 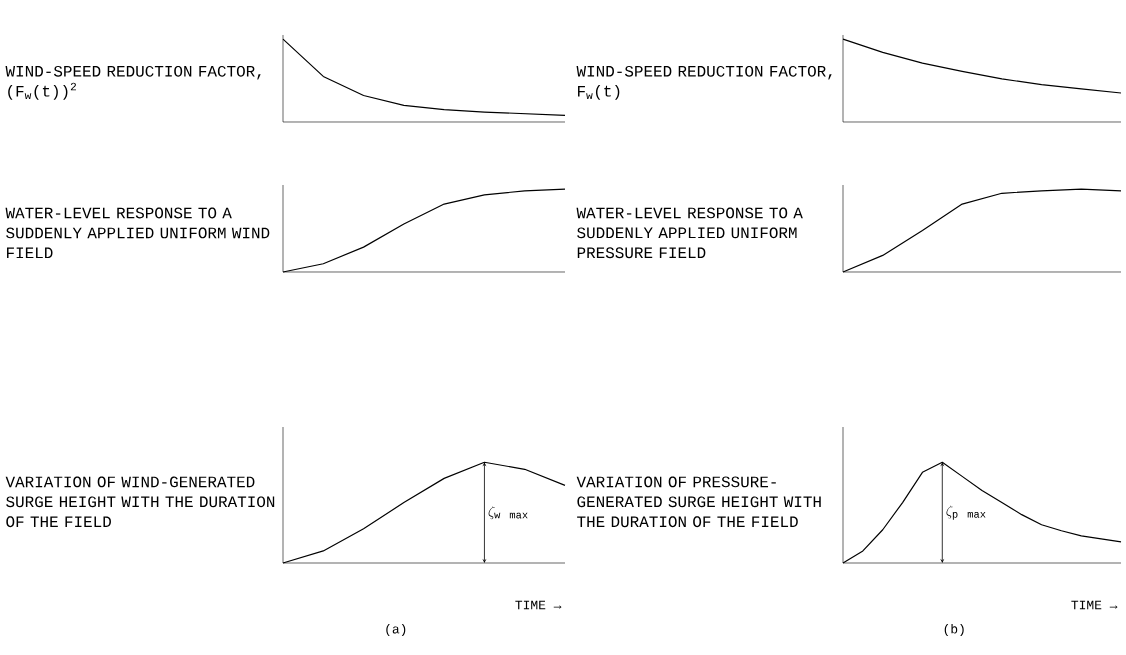 What do you see at coordinates (140, 502) in the screenshot?
I see `y-axis-title: VARIATION OF WIND-GENERATED SURGE HEIGHT WITH THE DURATION OF THE FIELD` at bounding box center [140, 502].